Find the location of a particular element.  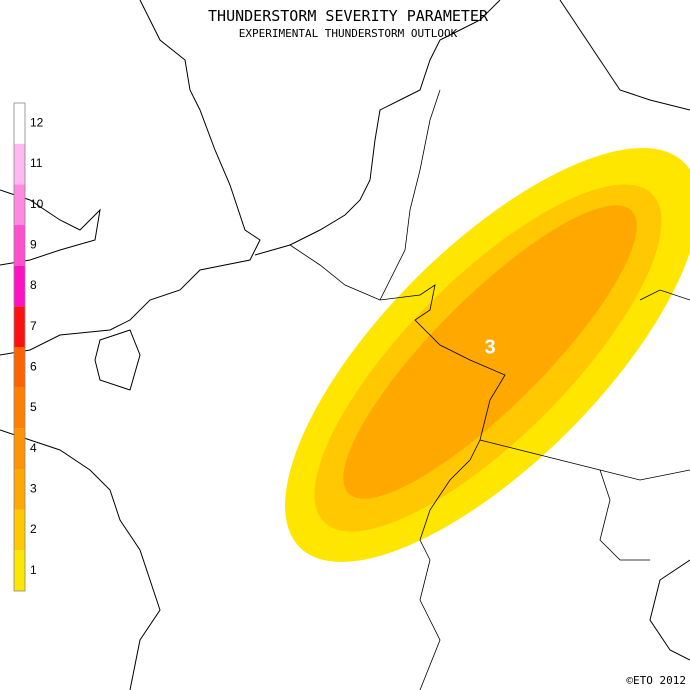

title: THUNDERSTORM SEVERITY PARAMETER is located at coordinates (348, 16).